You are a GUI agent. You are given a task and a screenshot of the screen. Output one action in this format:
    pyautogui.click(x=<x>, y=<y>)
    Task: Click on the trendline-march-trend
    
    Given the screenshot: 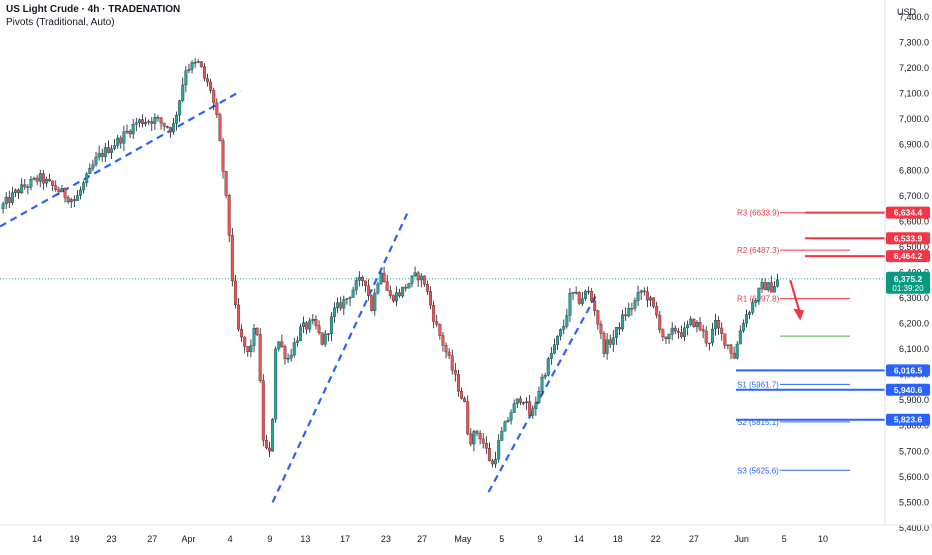 What is the action you would take?
    pyautogui.click(x=121, y=159)
    